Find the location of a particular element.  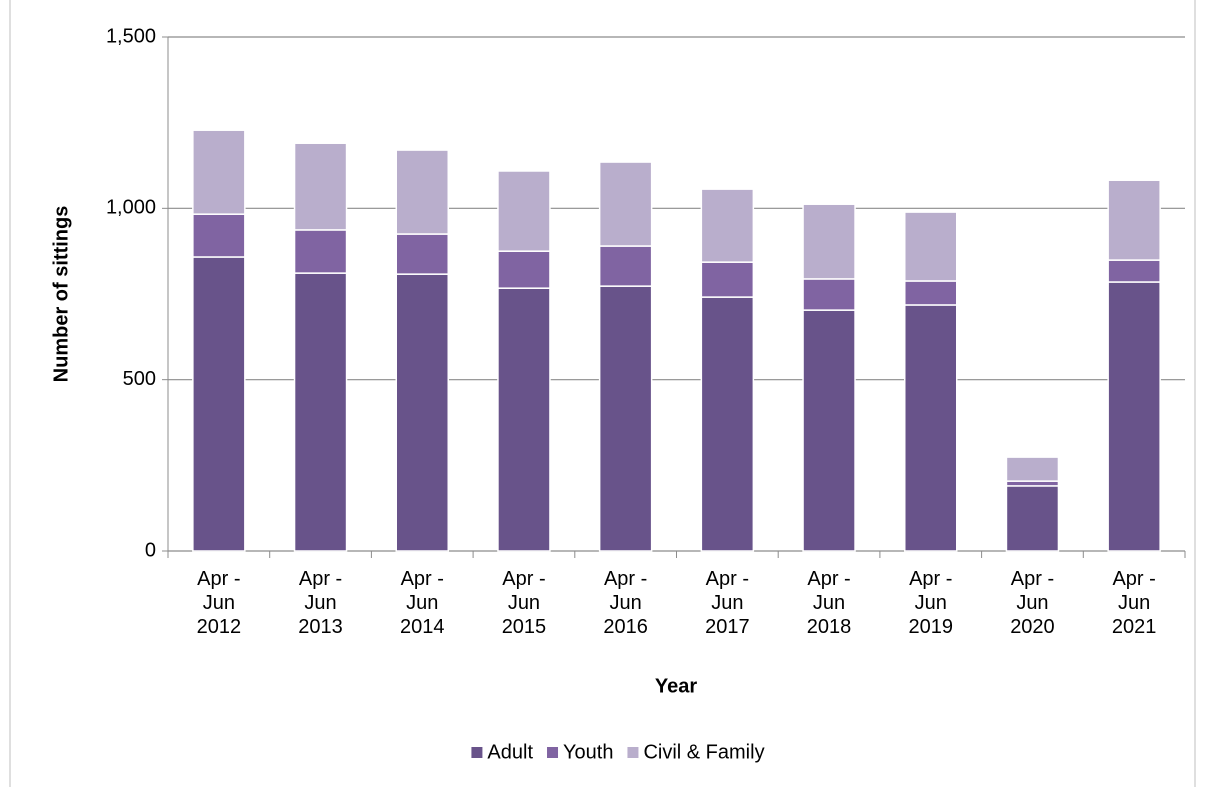

x-tick-label: Apr - Jun 2018 is located at coordinates (829, 603).